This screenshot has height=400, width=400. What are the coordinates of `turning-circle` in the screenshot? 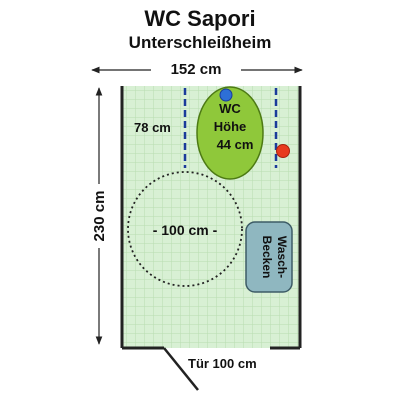 It's located at (185, 229).